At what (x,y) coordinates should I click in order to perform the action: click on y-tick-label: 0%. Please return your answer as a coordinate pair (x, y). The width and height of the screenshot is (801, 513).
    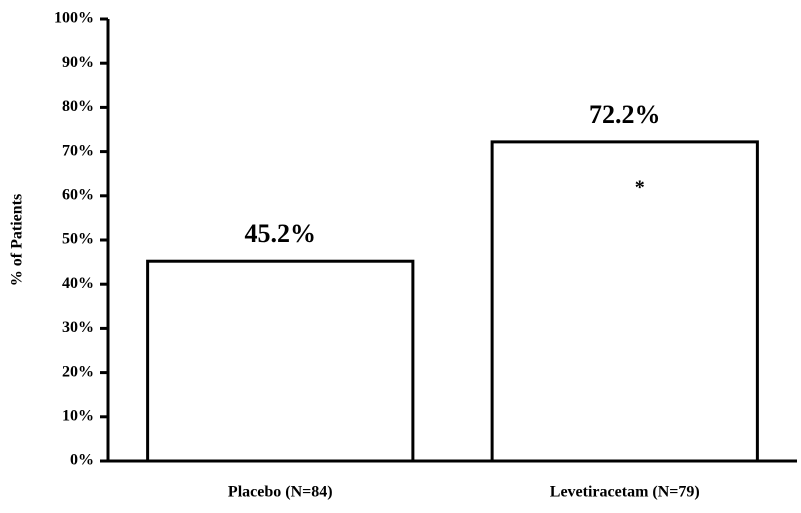
    Looking at the image, I should click on (82, 460).